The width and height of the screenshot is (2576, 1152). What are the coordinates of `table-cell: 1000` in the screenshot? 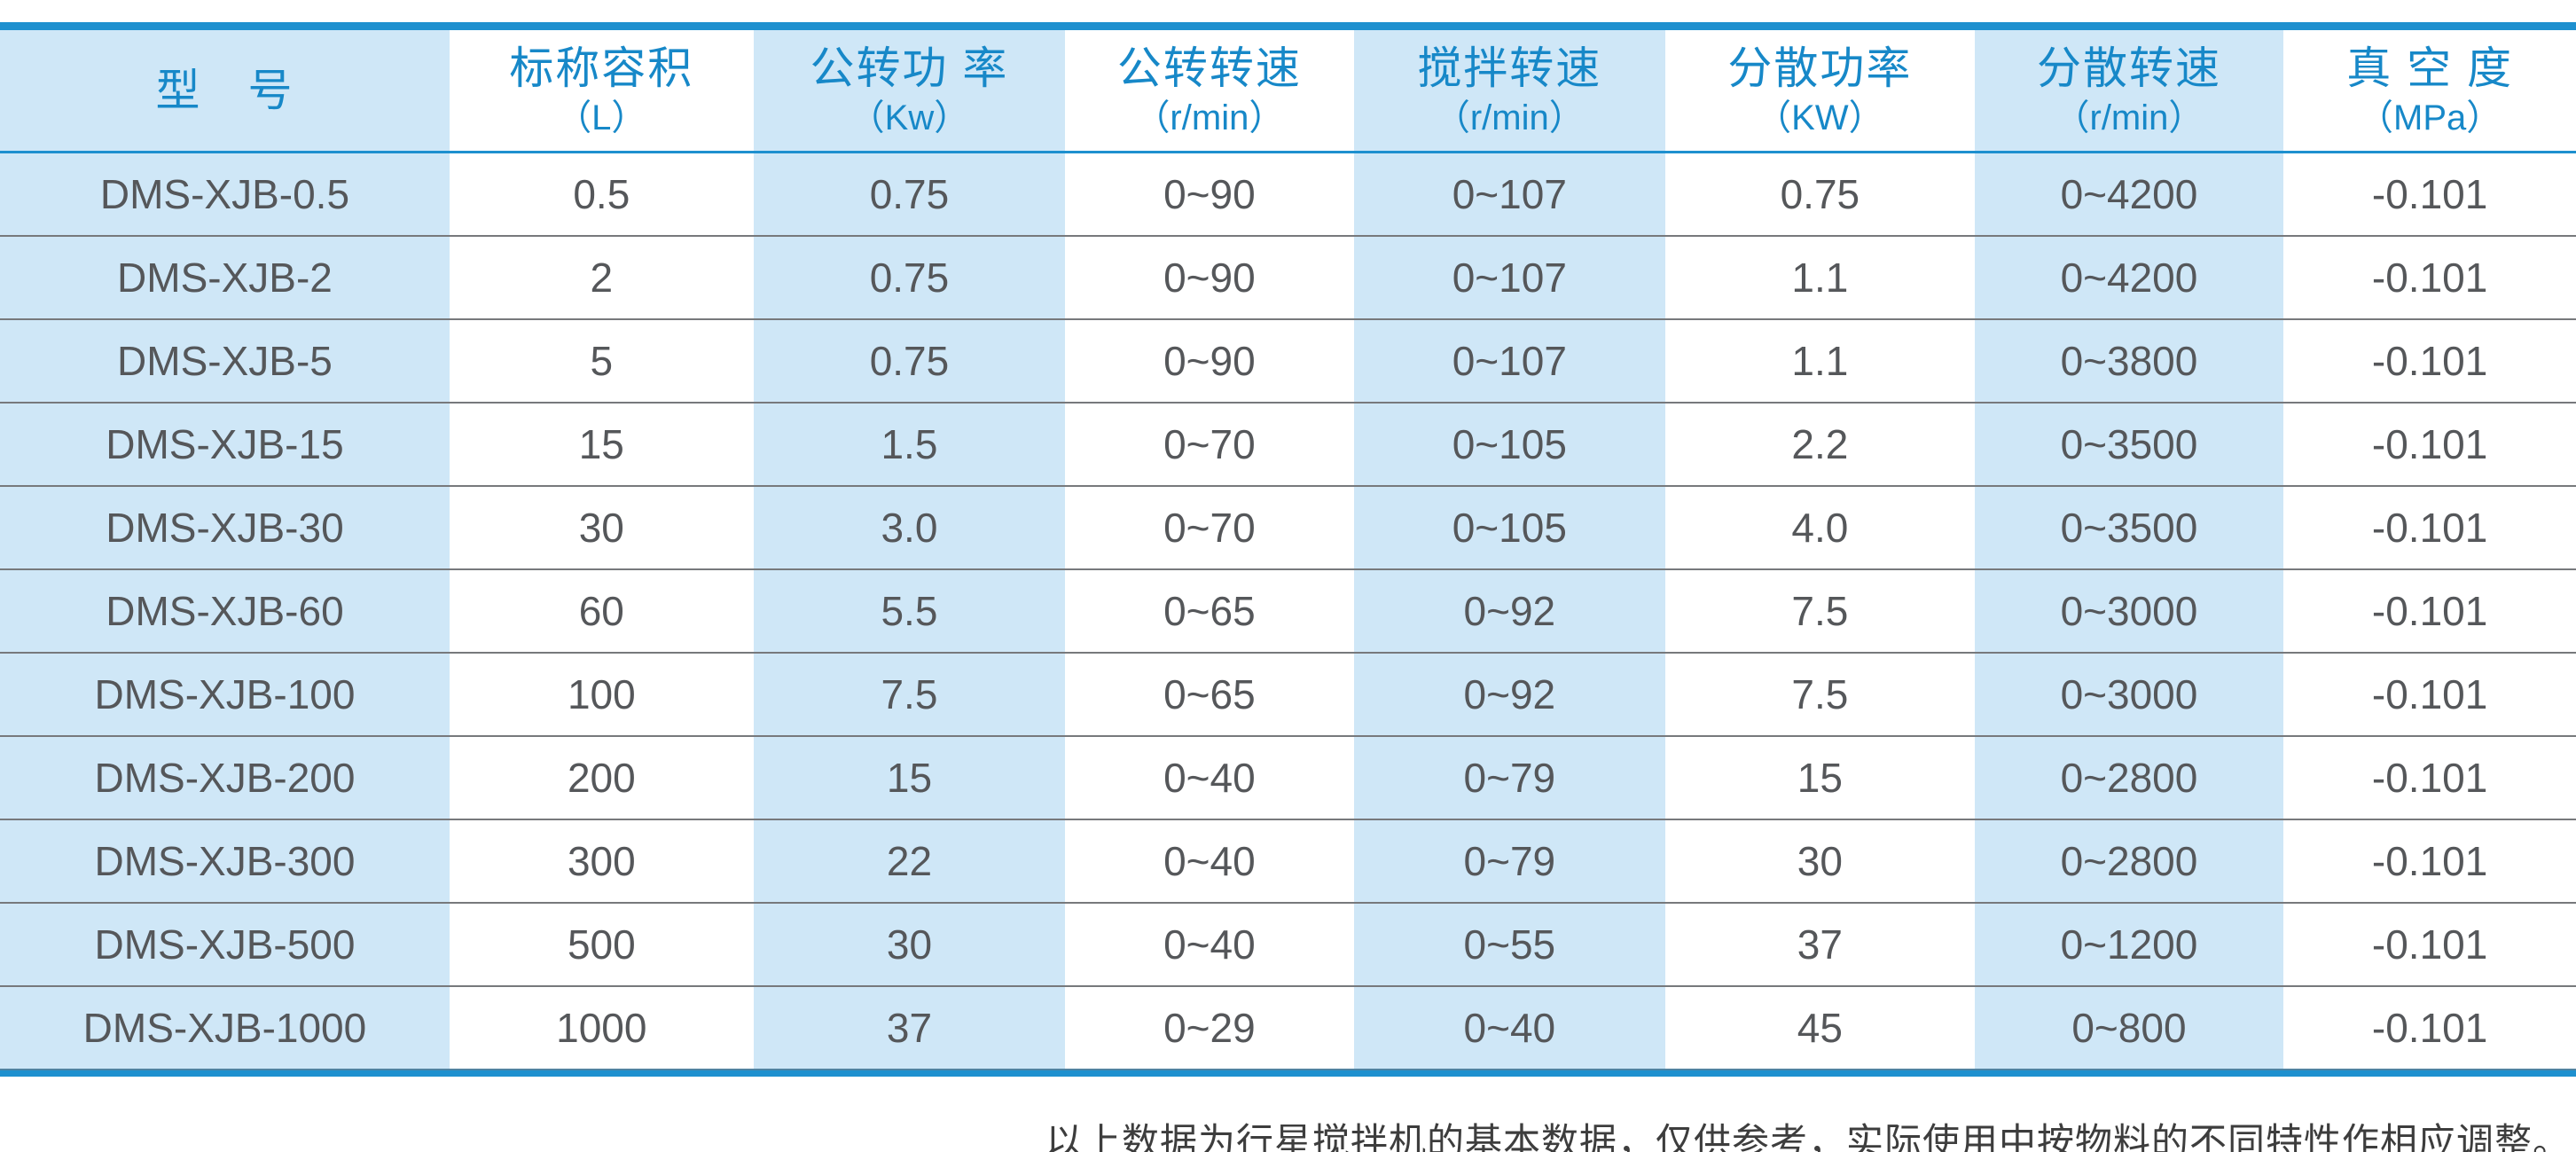 It's located at (601, 1028).